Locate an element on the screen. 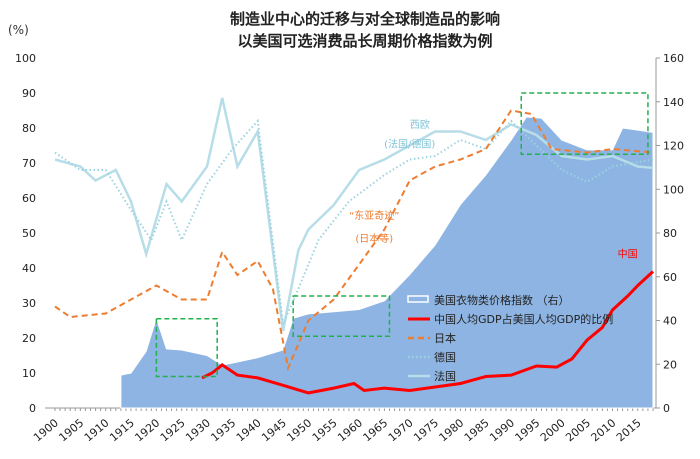  y-tick-label: 10 is located at coordinates (29, 373).